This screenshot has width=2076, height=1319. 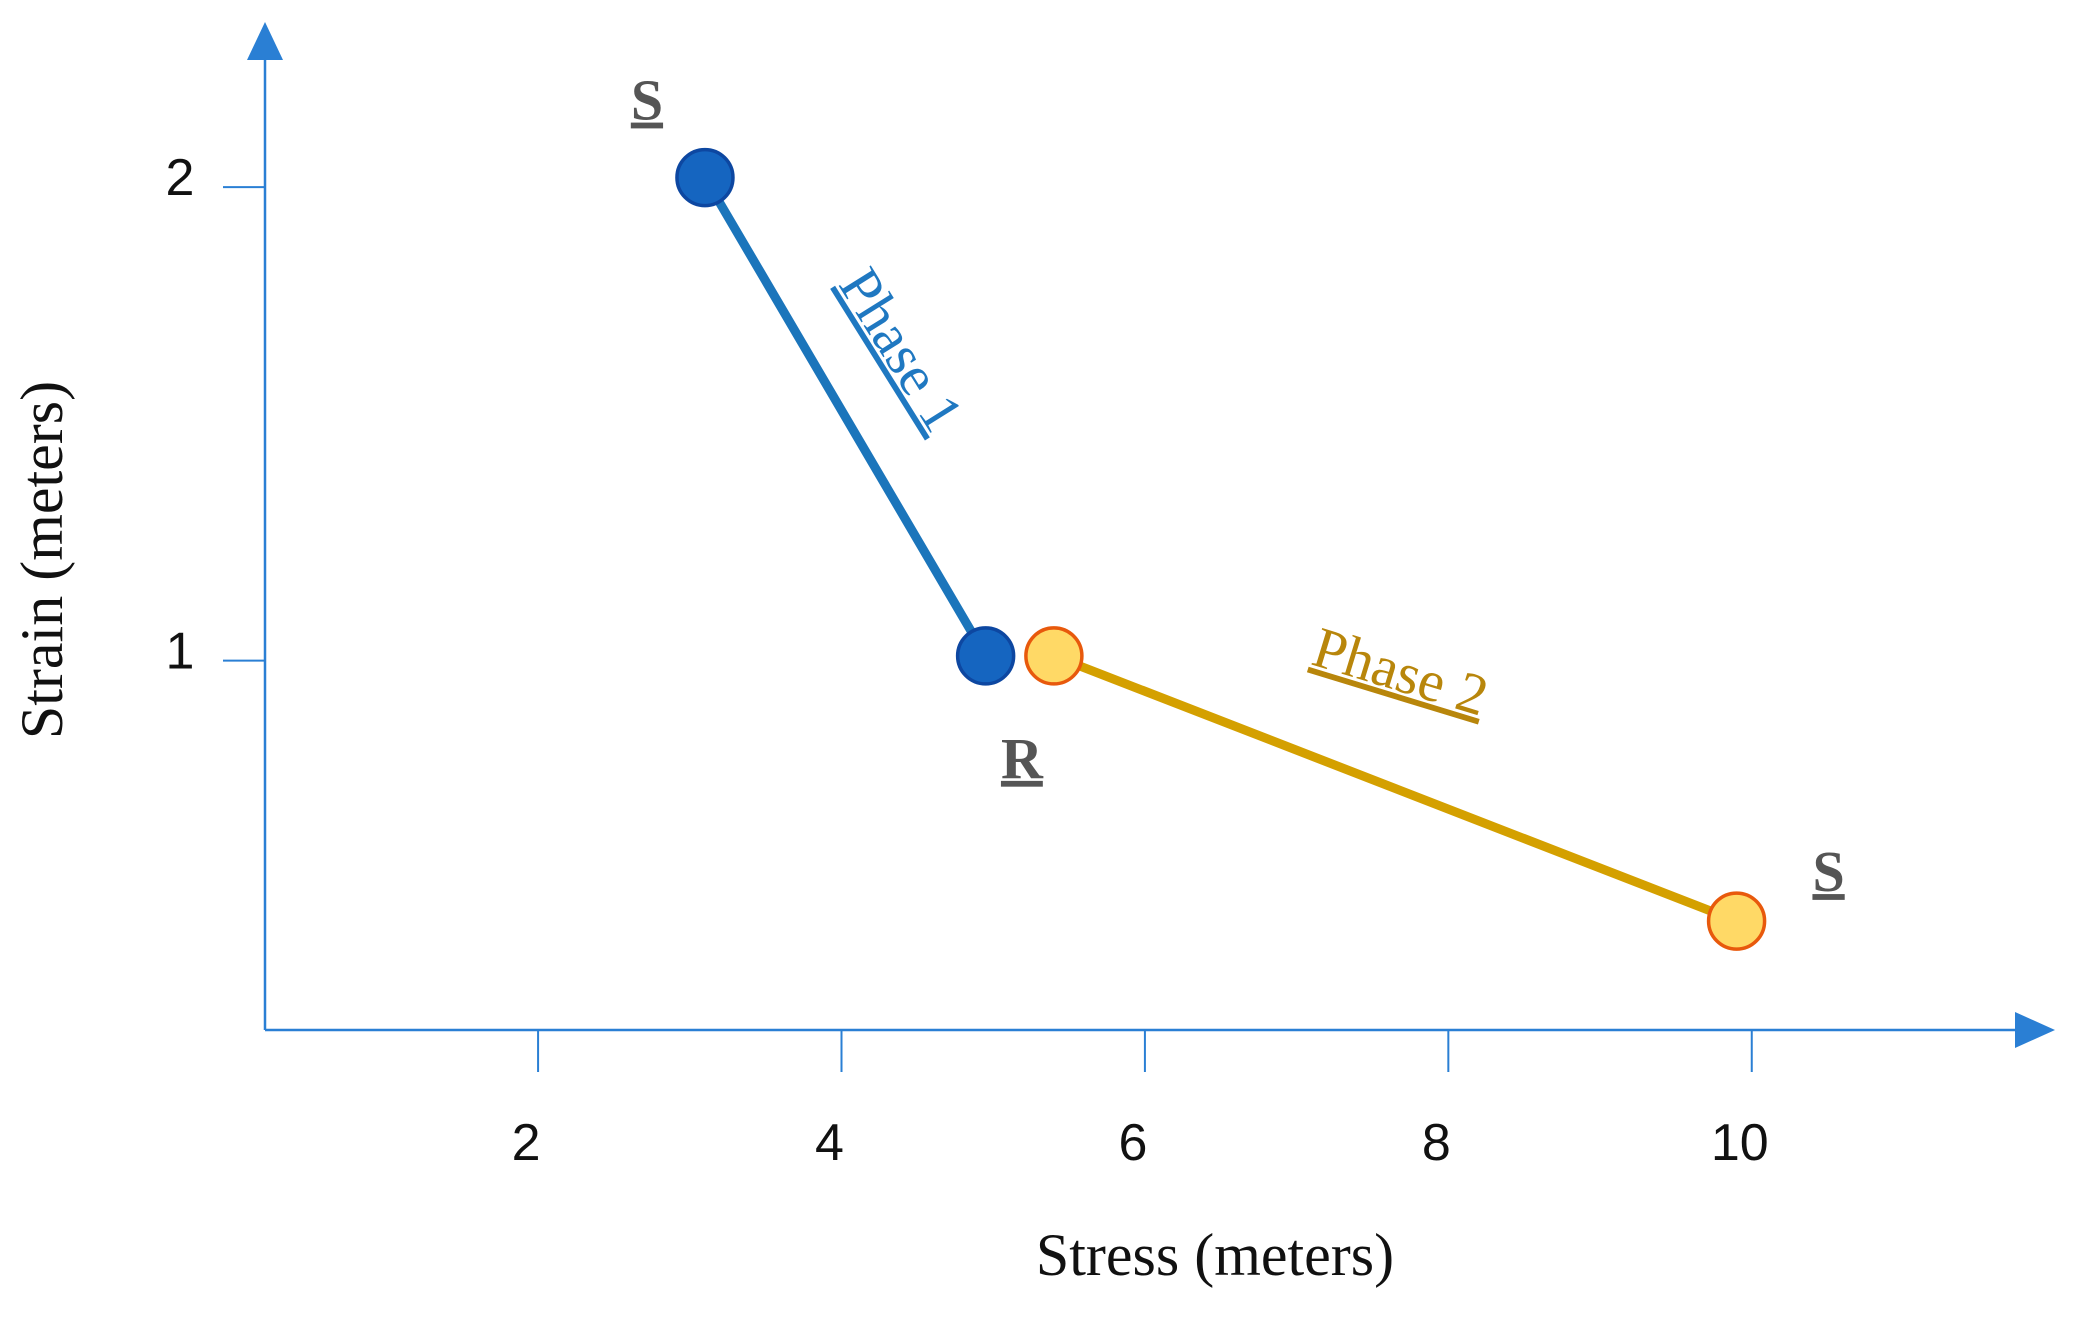 I want to click on series-2-segment, so click(x=1395, y=788).